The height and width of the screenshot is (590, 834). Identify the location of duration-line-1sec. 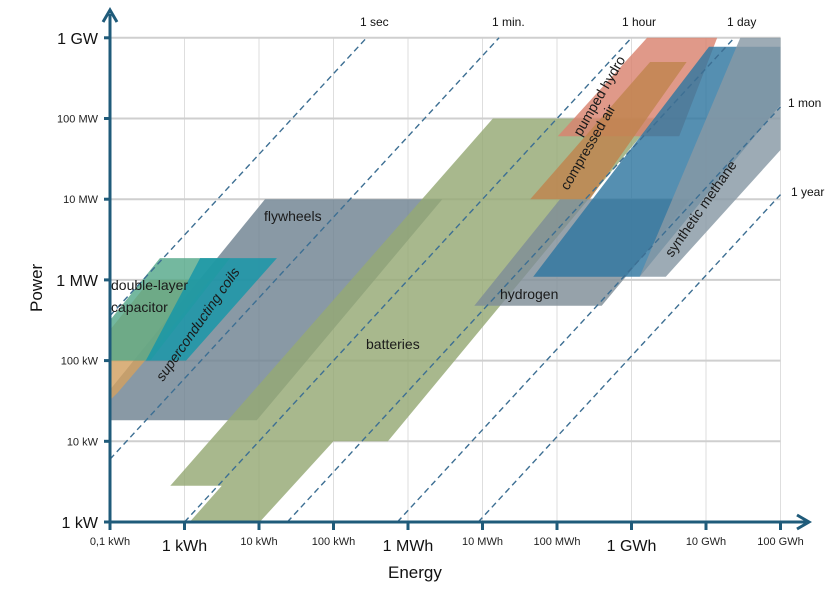
(238, 177).